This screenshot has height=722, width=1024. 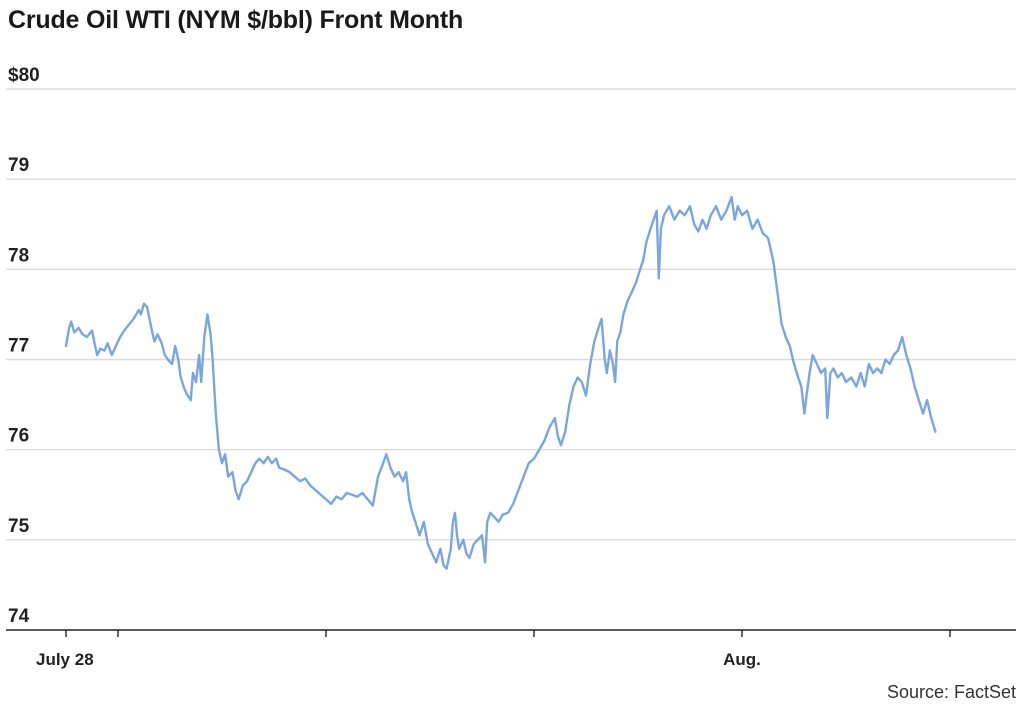 I want to click on y-tick-label: $80, so click(x=24, y=75).